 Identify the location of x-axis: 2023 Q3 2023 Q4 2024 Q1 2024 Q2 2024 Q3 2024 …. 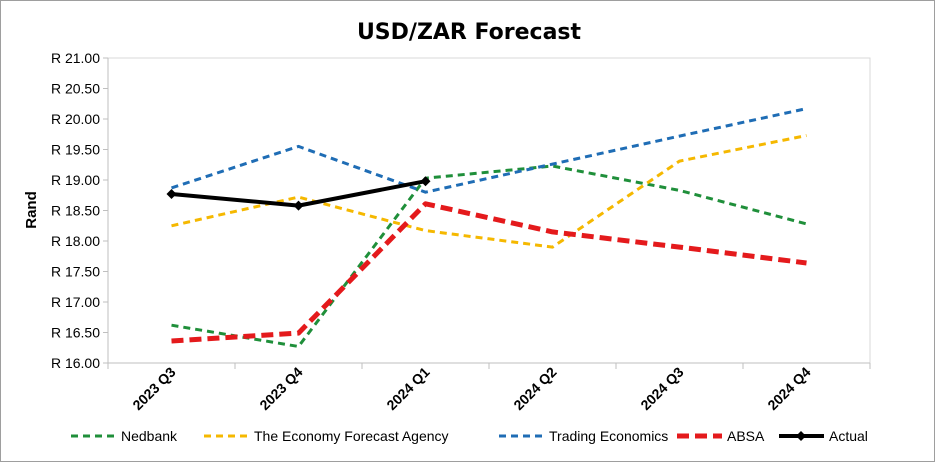
(489, 387).